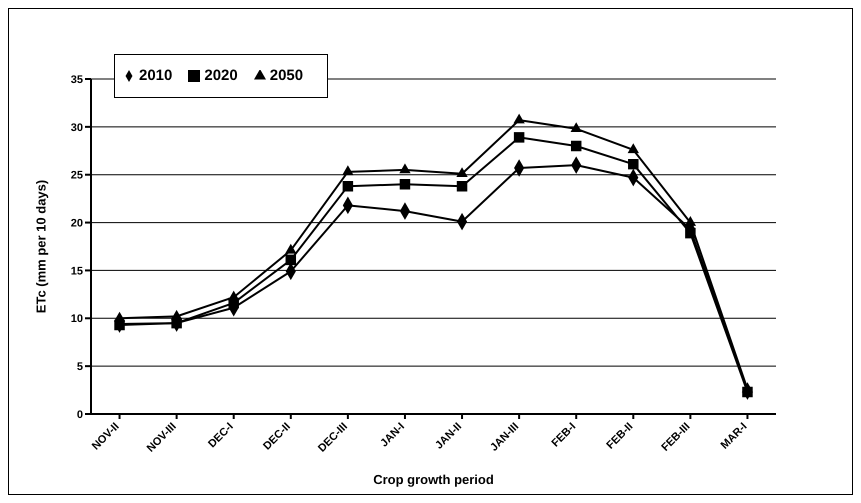  I want to click on y-tick-label: 35, so click(76, 80).